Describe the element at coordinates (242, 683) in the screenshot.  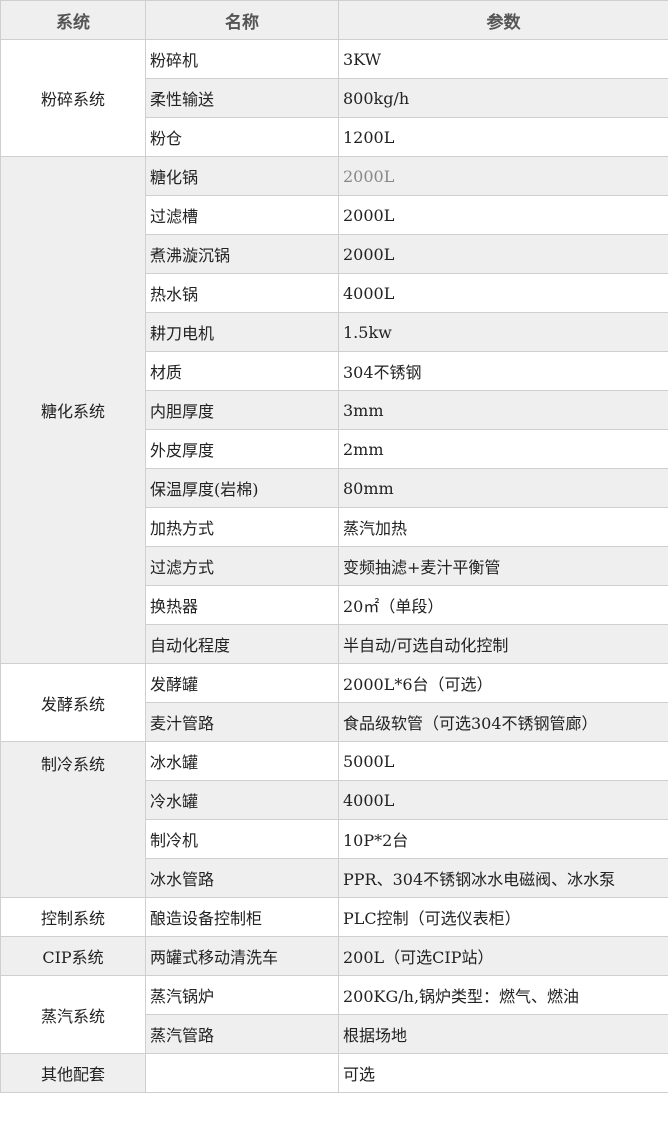
I see `name-cell: 发酵罐` at that location.